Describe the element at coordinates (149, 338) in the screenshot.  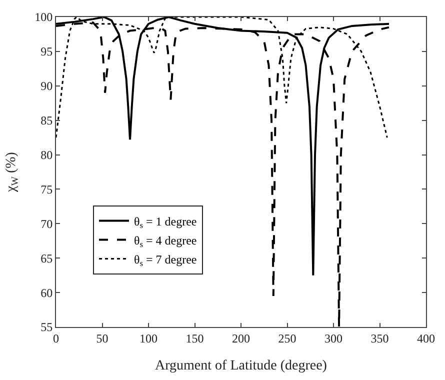
I see `x-tick-label: 100` at that location.